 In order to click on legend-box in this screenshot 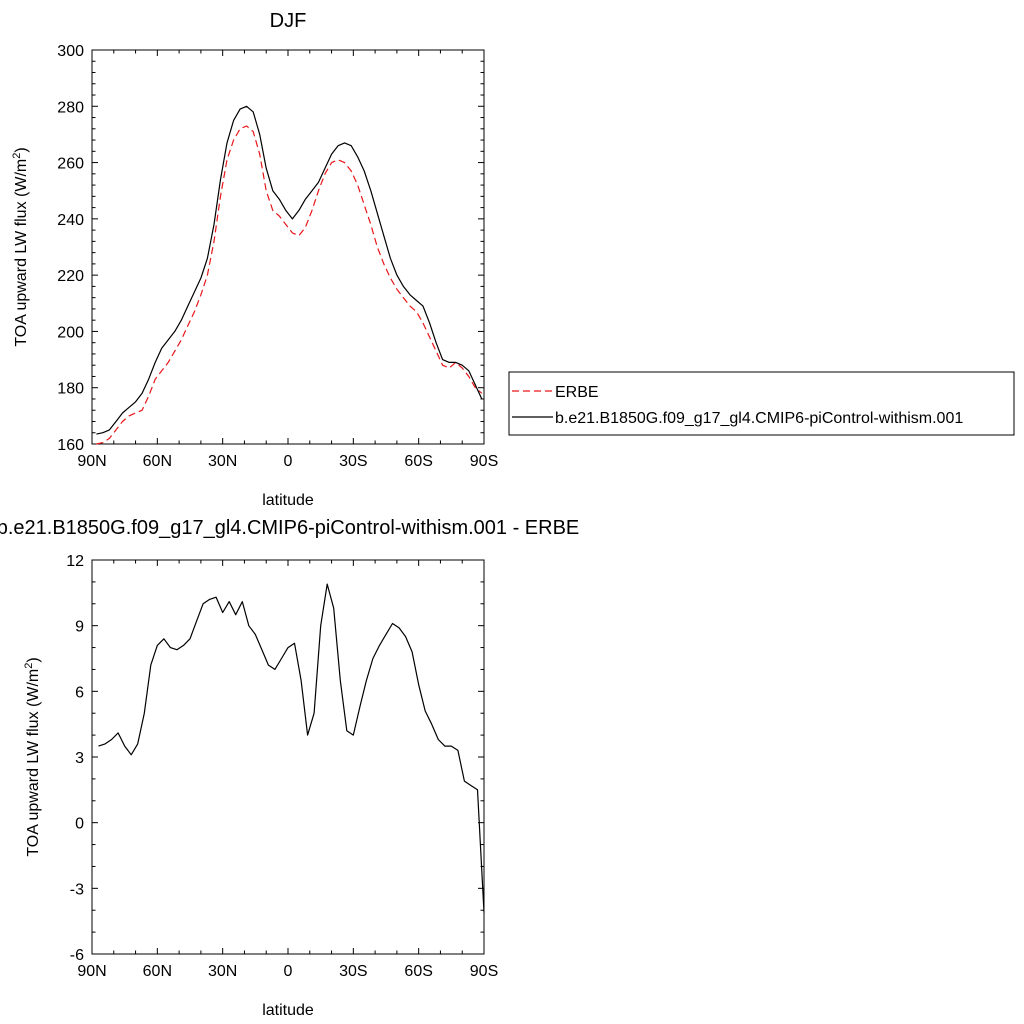, I will do `click(761, 403)`.